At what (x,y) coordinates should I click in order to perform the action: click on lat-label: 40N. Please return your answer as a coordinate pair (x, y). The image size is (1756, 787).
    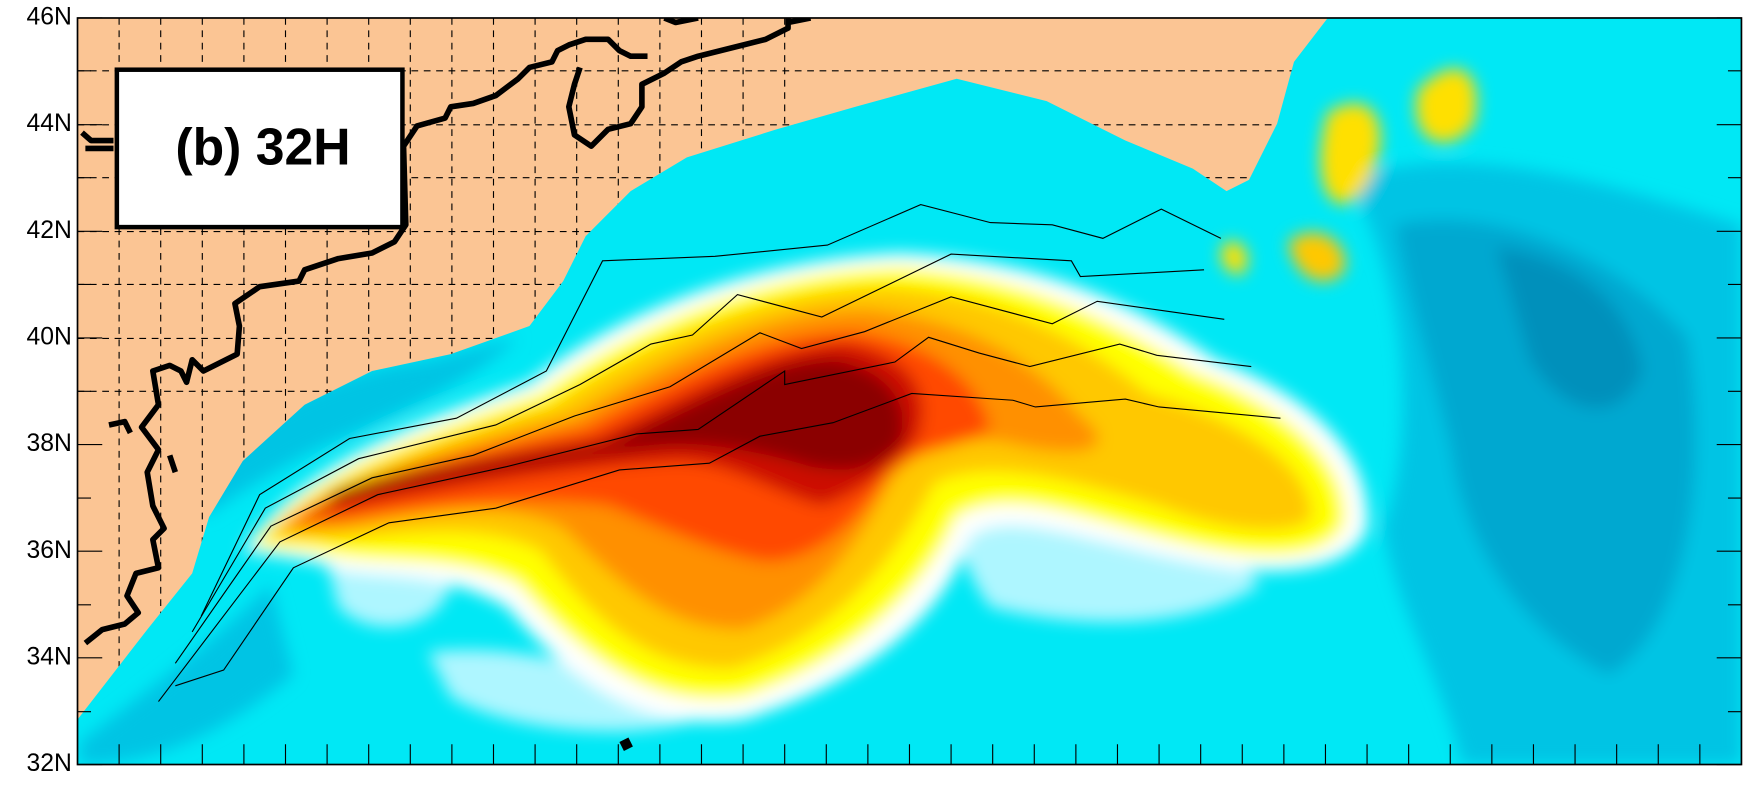
    Looking at the image, I should click on (49, 336).